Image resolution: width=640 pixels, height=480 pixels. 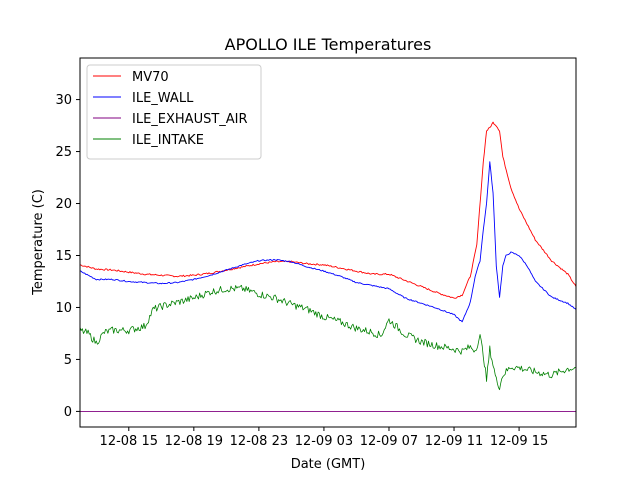 What do you see at coordinates (38, 242) in the screenshot?
I see `y-axis-label: Temperature (C)` at bounding box center [38, 242].